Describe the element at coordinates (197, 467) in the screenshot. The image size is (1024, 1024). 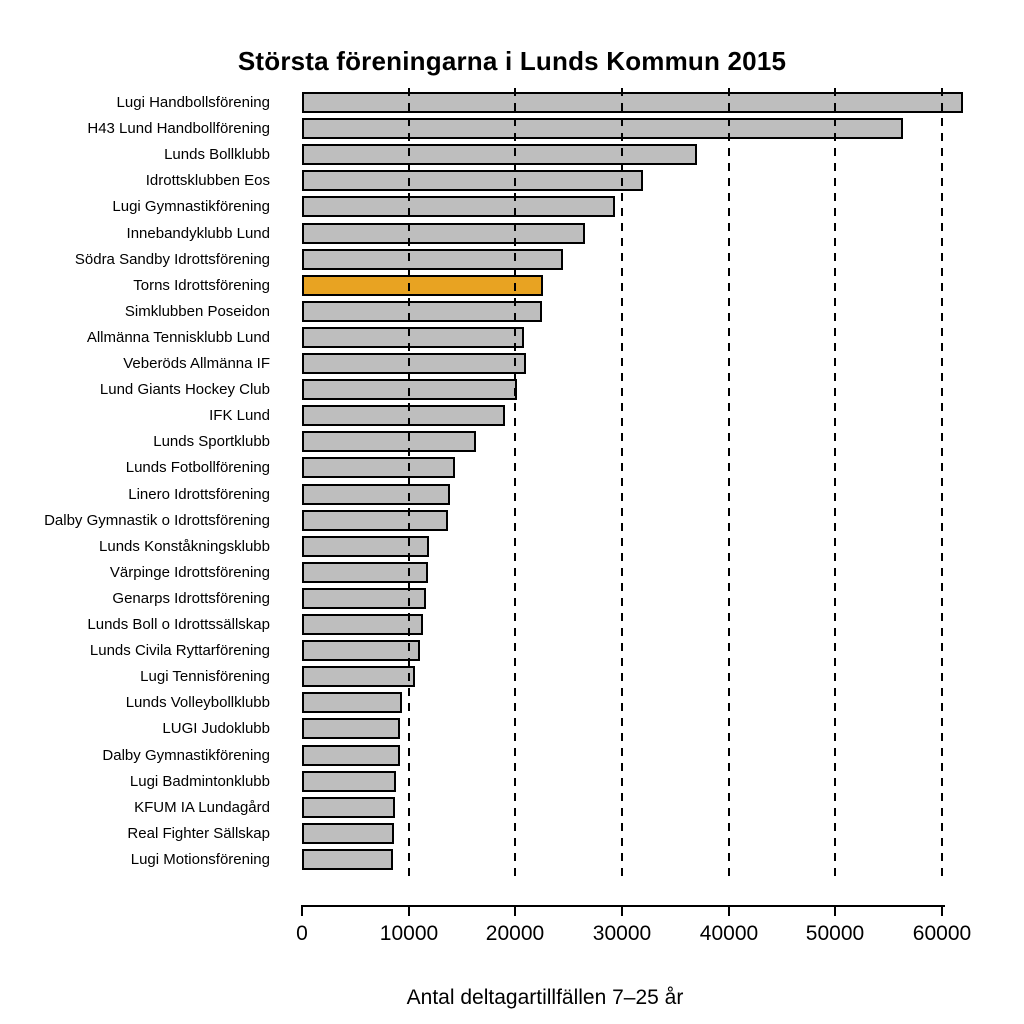
I see `y-axis-label: Lunds Fotbollförening` at that location.